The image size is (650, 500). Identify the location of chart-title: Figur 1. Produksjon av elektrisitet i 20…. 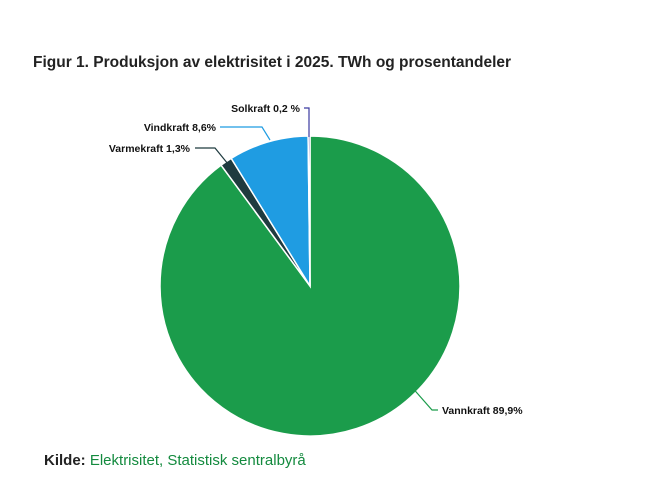
(272, 62).